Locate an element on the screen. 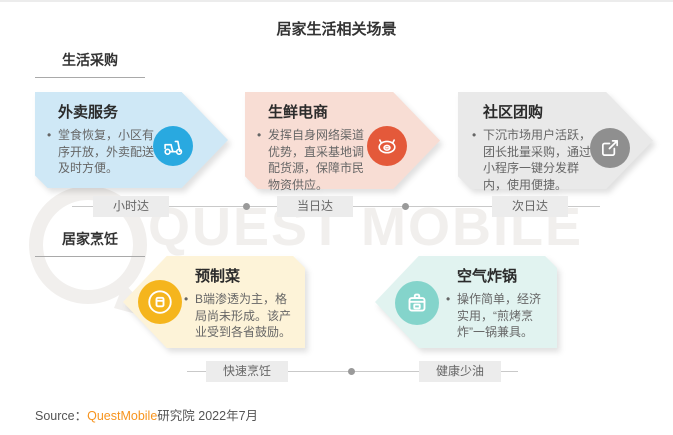 This screenshot has height=435, width=673. air-fryer-icon is located at coordinates (417, 303).